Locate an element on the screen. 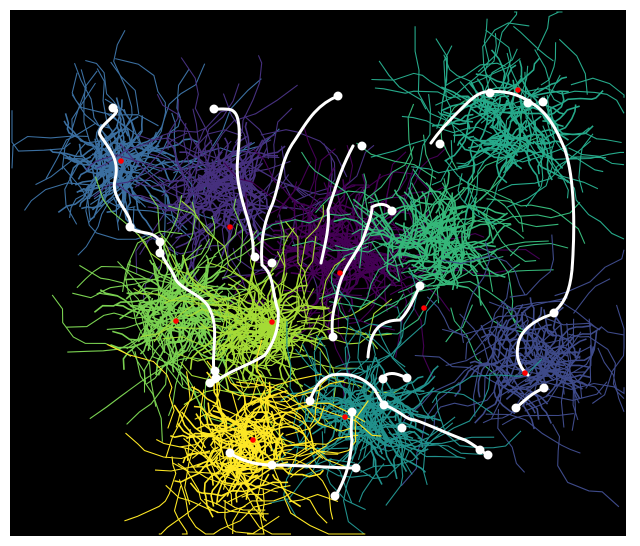  center-marker-west-central is located at coordinates (272, 322).